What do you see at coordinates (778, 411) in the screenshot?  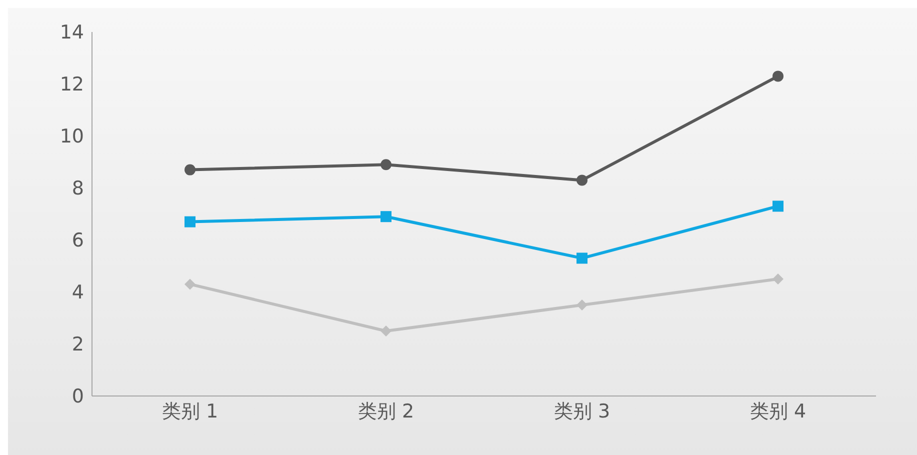 I see `x-tick-label: 类别 4` at bounding box center [778, 411].